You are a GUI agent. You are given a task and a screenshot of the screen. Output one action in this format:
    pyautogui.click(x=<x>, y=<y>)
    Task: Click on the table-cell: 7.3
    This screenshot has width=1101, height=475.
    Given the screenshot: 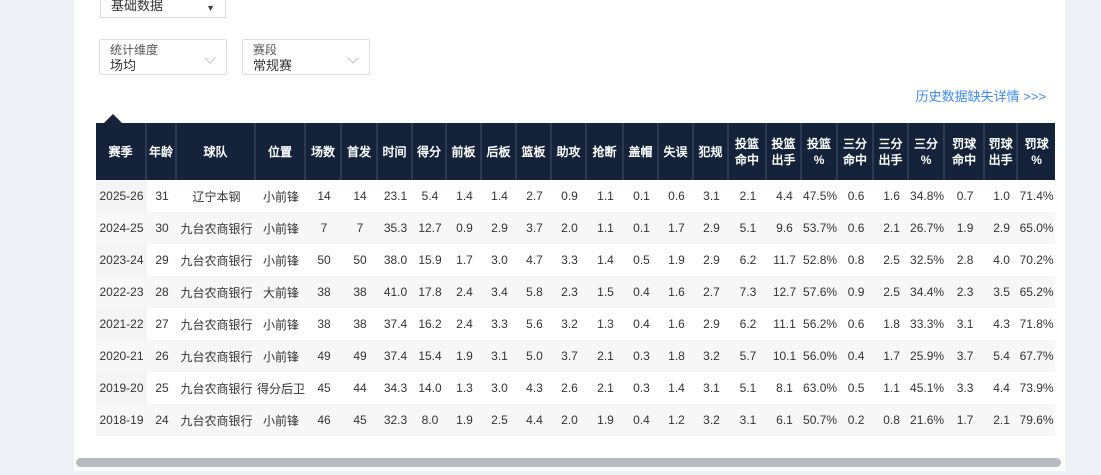 What is the action you would take?
    pyautogui.click(x=748, y=292)
    